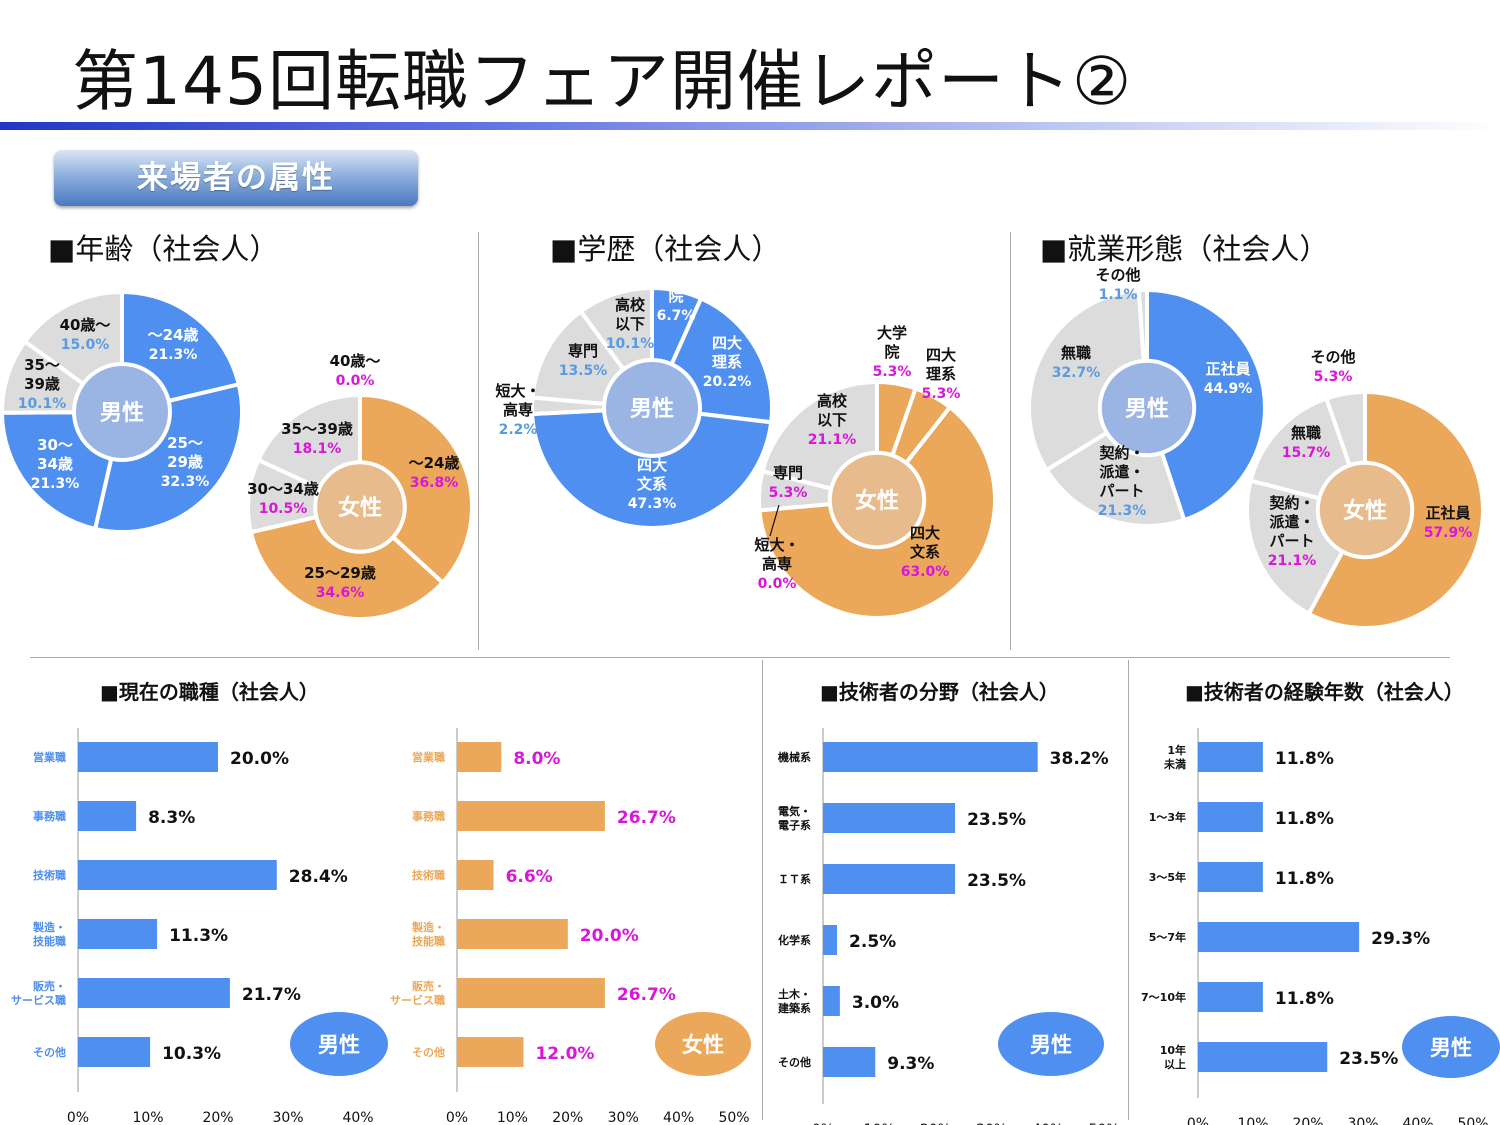 Image resolution: width=1500 pixels, height=1125 pixels. I want to click on section-label: 来場者の属性, so click(236, 178).